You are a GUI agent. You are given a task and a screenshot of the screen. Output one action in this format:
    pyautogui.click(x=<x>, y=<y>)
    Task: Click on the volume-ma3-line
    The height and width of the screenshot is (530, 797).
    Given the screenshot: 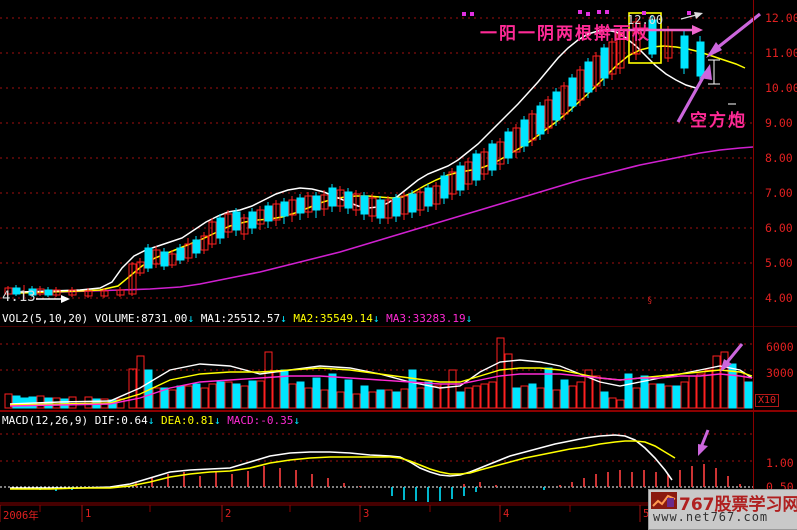 What is the action you would take?
    pyautogui.click(x=381, y=390)
    